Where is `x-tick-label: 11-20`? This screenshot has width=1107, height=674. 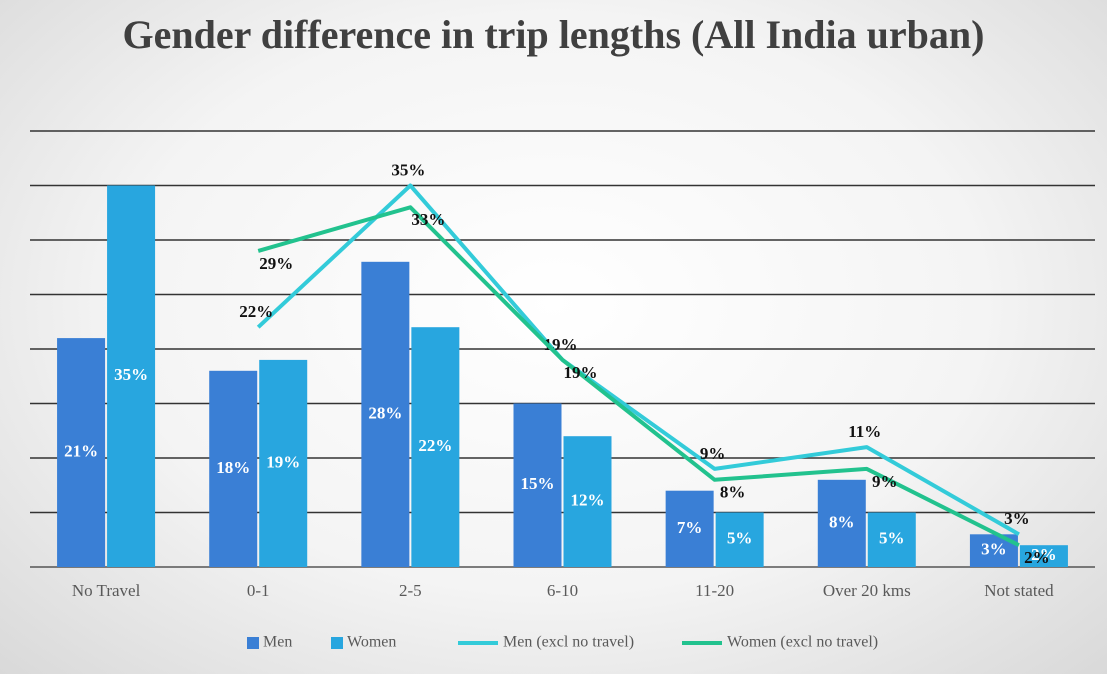
x-tick-label: 11-20 is located at coordinates (714, 590).